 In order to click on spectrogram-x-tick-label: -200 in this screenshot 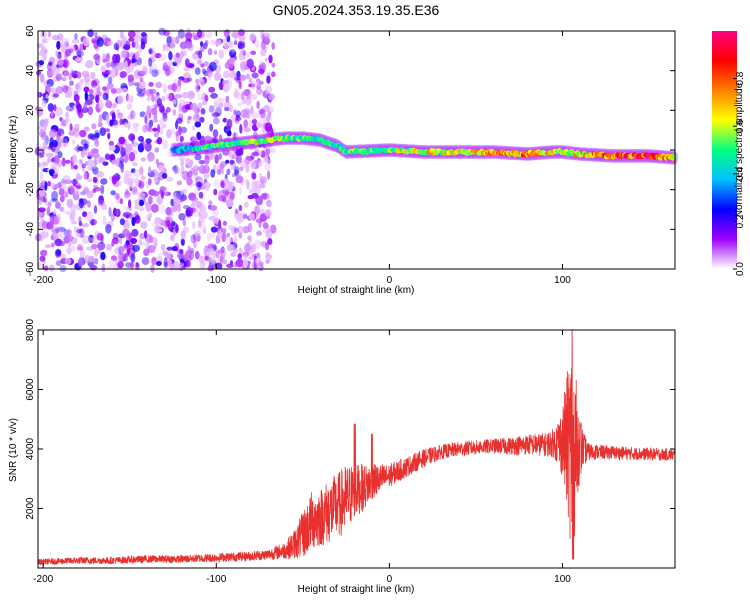, I will do `click(43, 280)`.